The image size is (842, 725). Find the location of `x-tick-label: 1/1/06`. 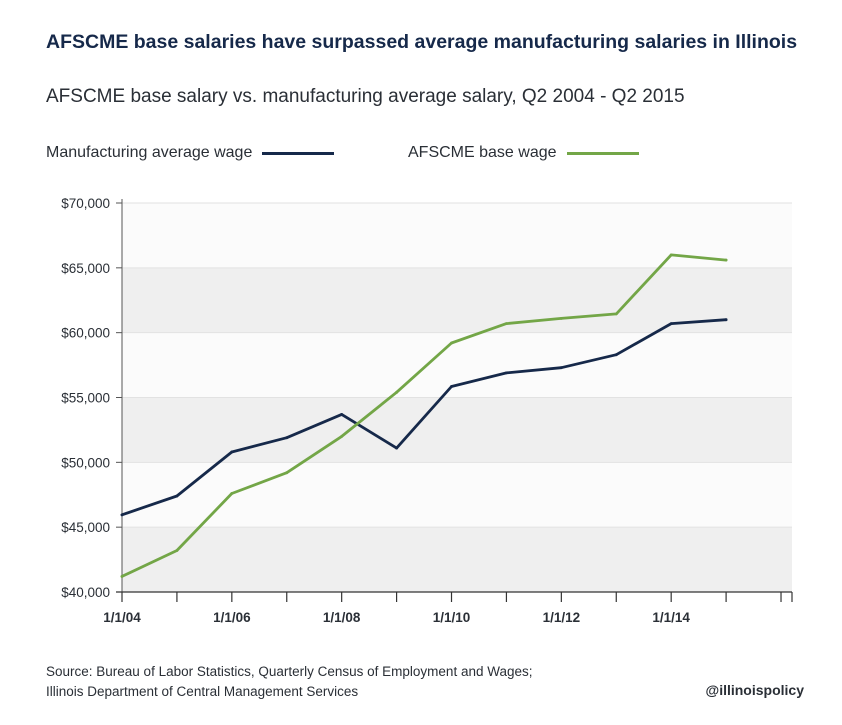

x-tick-label: 1/1/06 is located at coordinates (232, 617).